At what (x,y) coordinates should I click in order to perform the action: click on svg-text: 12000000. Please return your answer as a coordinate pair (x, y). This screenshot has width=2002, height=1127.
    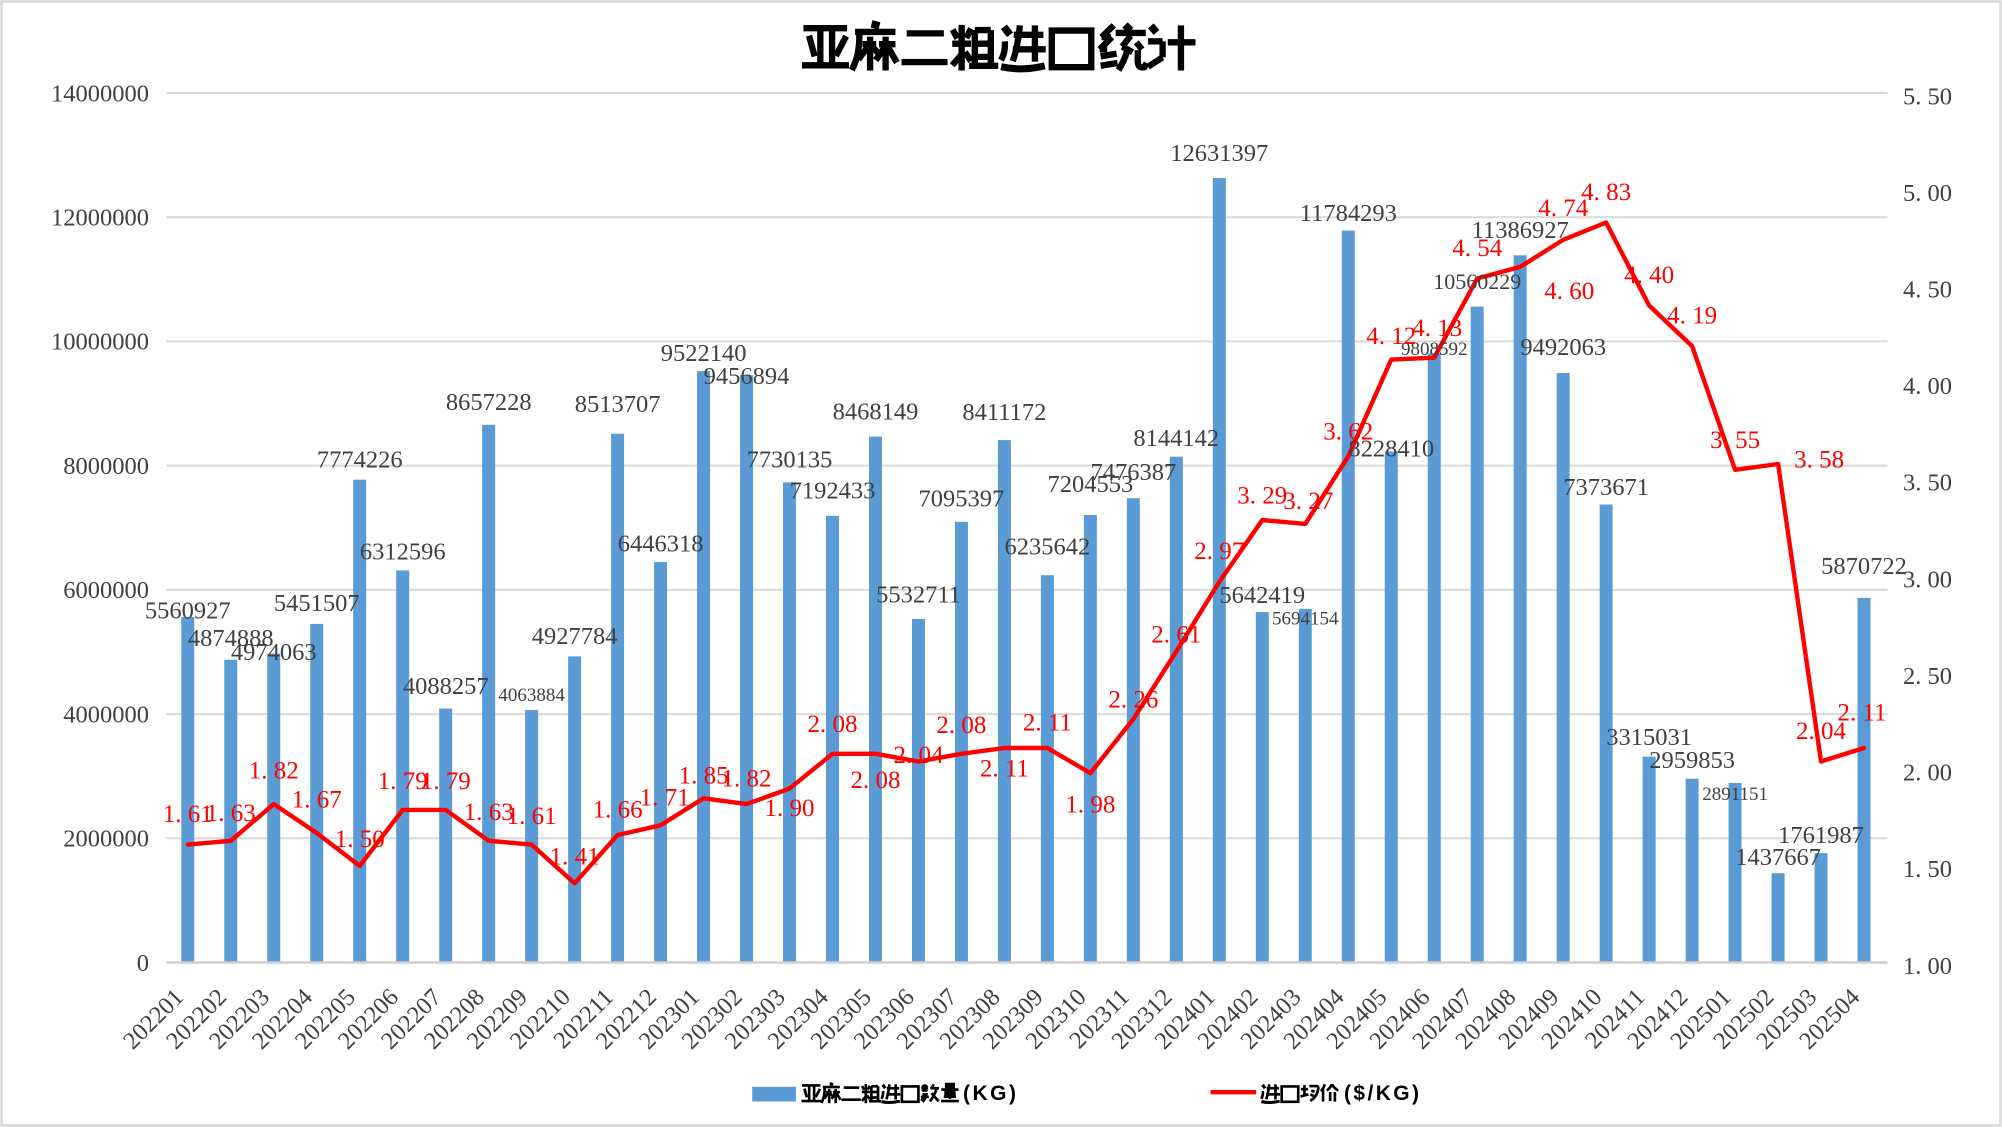
    Looking at the image, I should click on (100, 218).